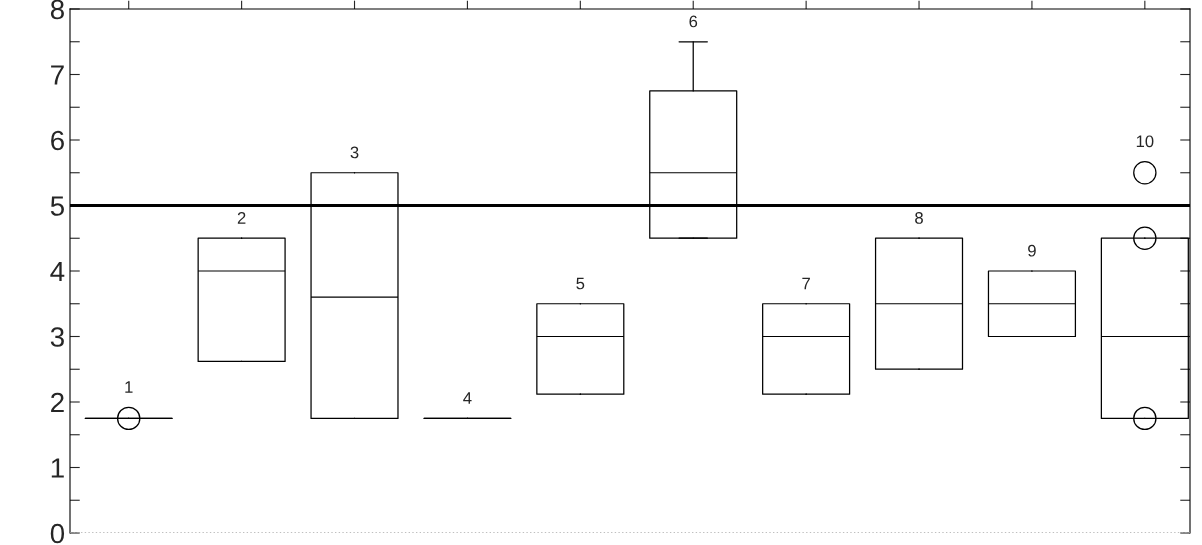  I want to click on y-tick-label: 7, so click(57, 75).